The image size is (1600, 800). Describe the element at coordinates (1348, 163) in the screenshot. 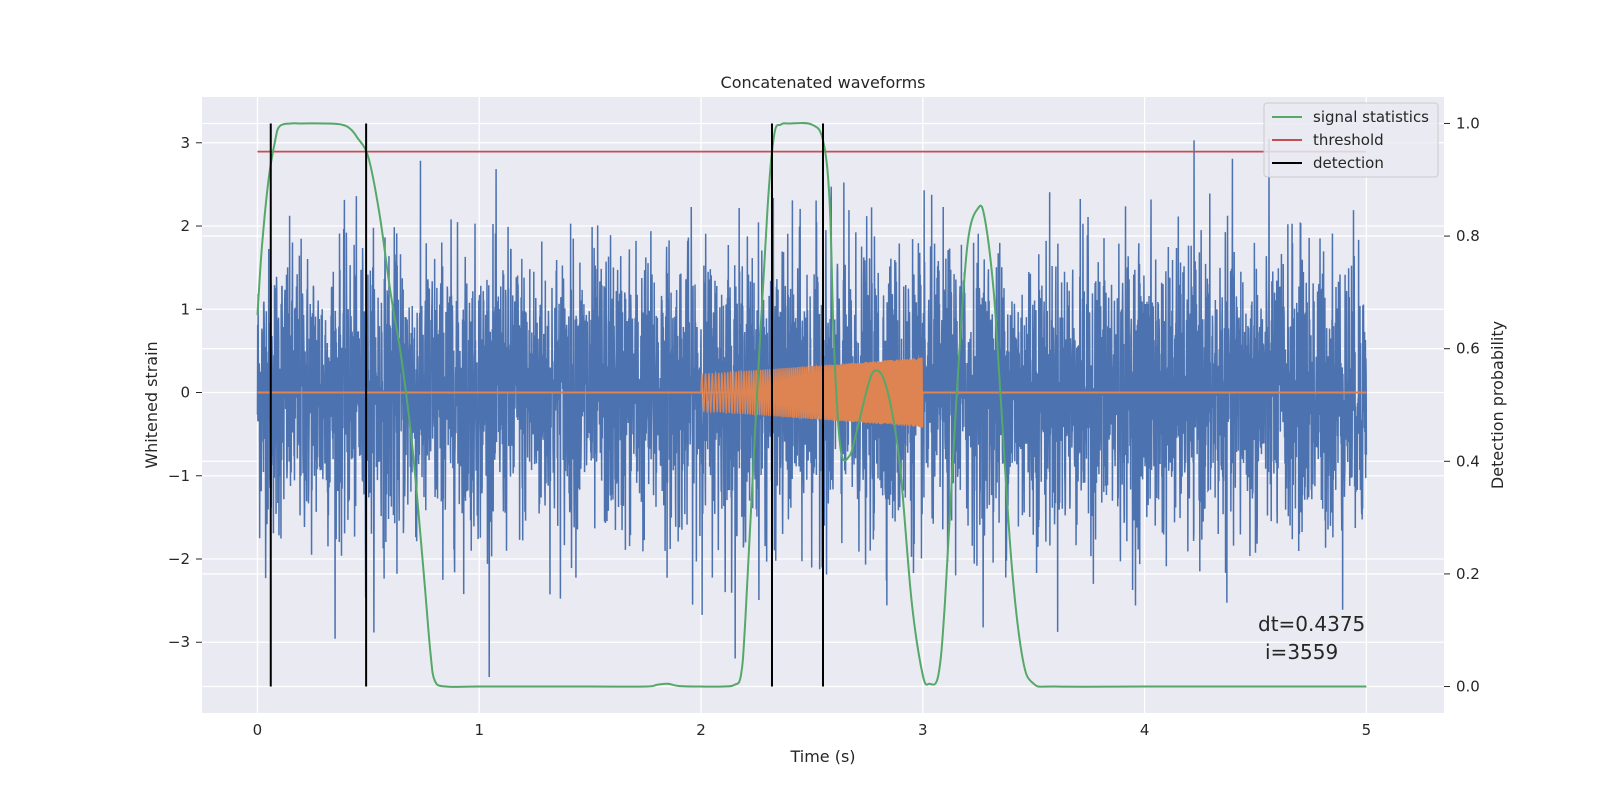

I see `legend-label-detection: detection` at that location.